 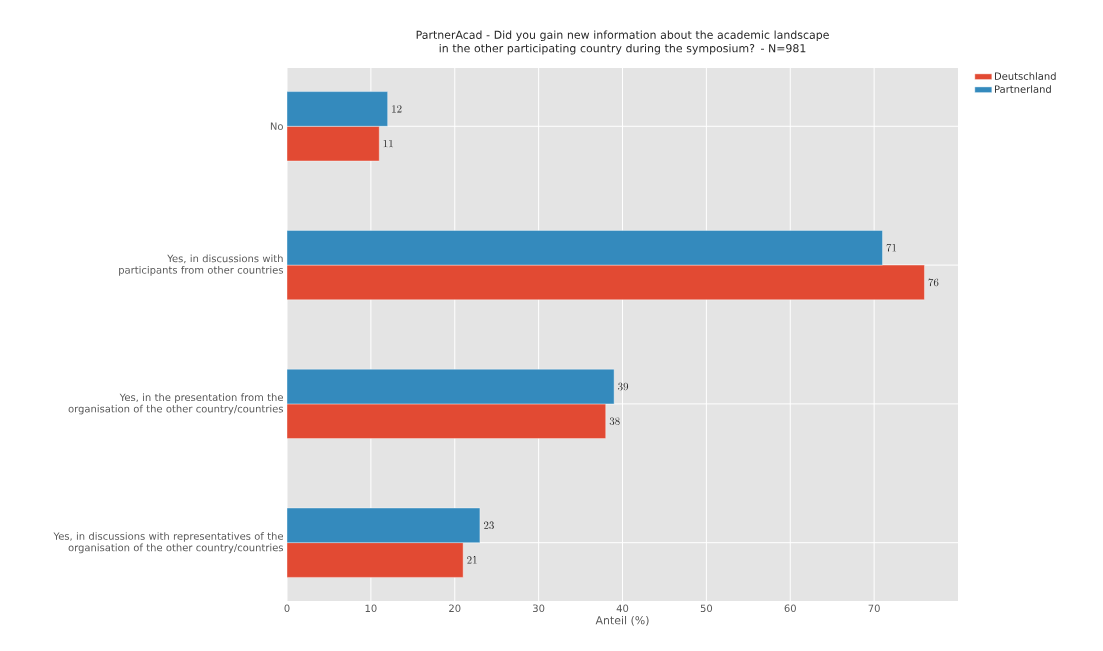 I want to click on x-tick-label: 70, so click(x=874, y=608).